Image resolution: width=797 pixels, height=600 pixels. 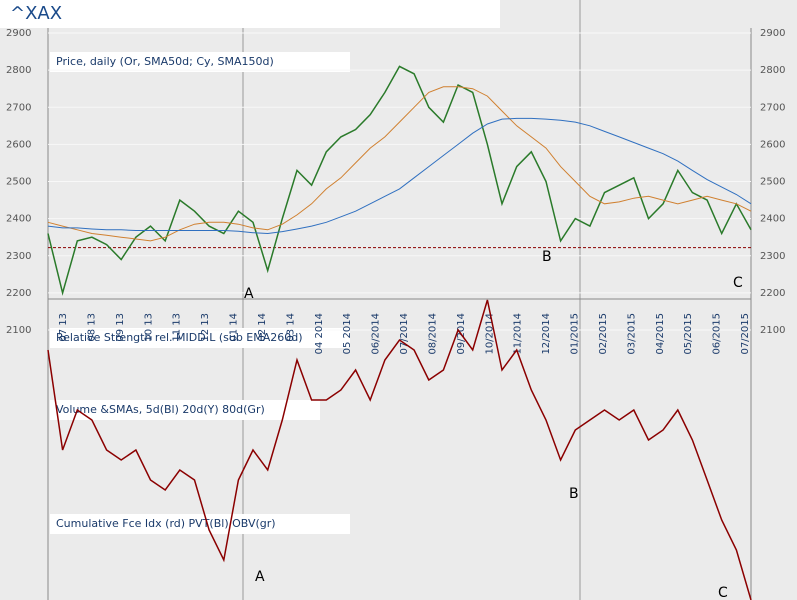 What do you see at coordinates (165, 61) in the screenshot?
I see `panel-label: Price, daily (Or, SMA50d; Cy, SMA150d)` at bounding box center [165, 61].